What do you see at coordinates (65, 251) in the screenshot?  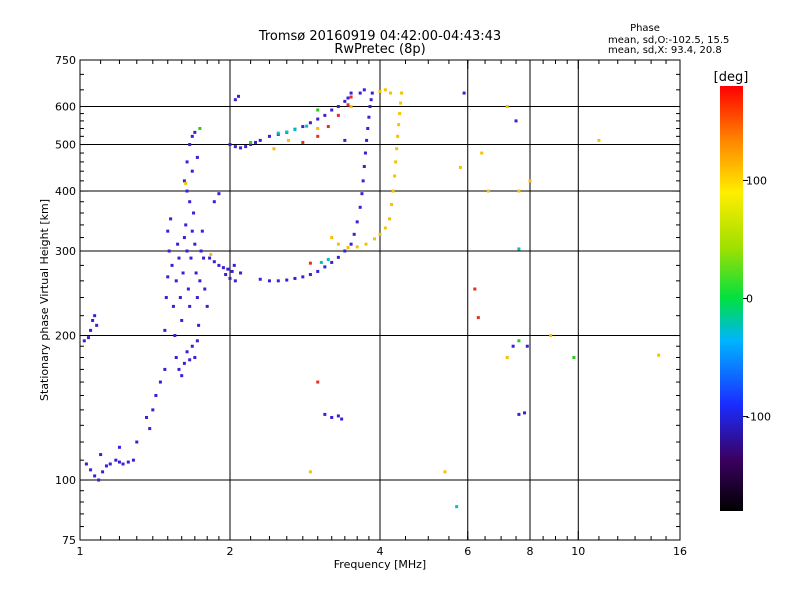 I see `y-tick-label: 300` at bounding box center [65, 251].